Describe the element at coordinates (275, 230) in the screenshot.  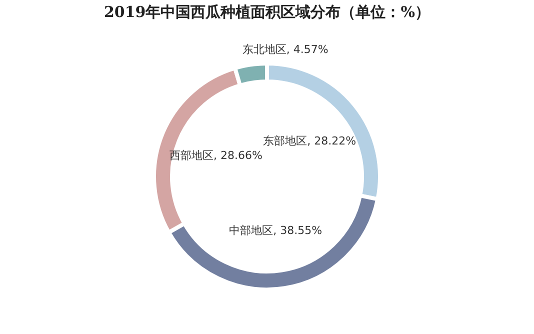
I see `slice-label: 中部地区, 38.55%` at that location.